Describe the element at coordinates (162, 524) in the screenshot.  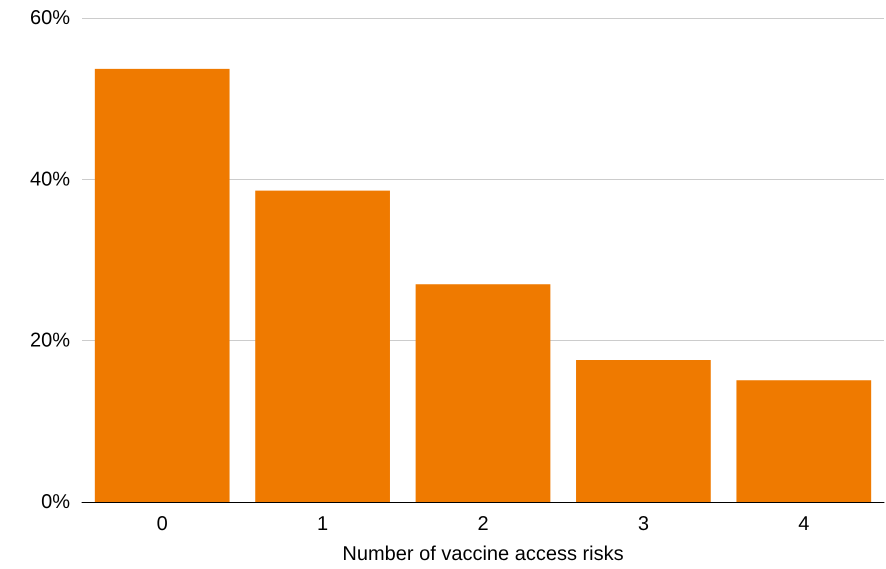
I see `x-tick-label: 0` at that location.